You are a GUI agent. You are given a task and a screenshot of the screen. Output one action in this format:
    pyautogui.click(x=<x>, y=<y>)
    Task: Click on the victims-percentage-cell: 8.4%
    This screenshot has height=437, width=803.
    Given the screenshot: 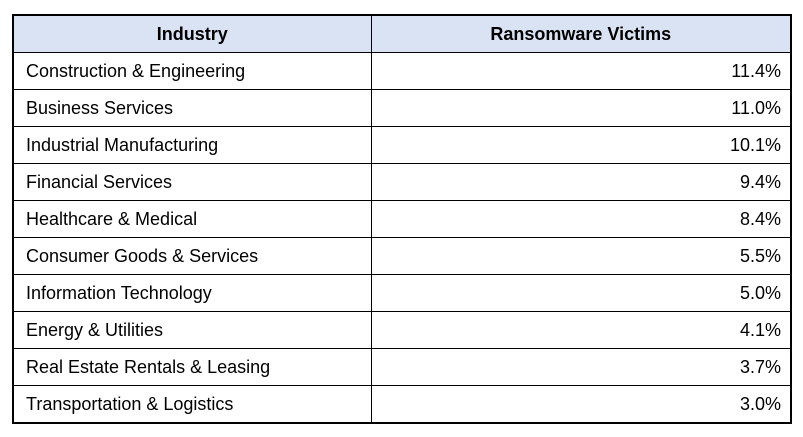 What is the action you would take?
    pyautogui.click(x=581, y=219)
    